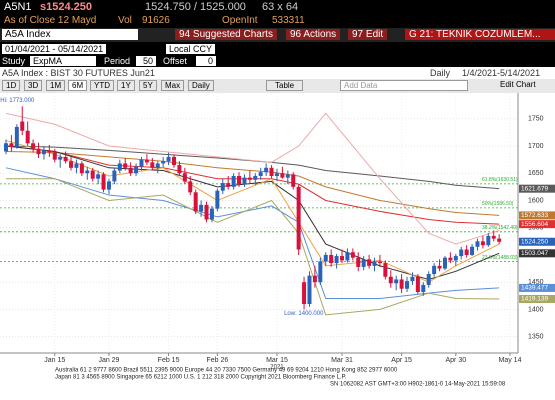 Image resolution: width=555 pixels, height=400 pixels. What do you see at coordinates (148, 85) in the screenshot?
I see `range-button: 5Y` at bounding box center [148, 85].